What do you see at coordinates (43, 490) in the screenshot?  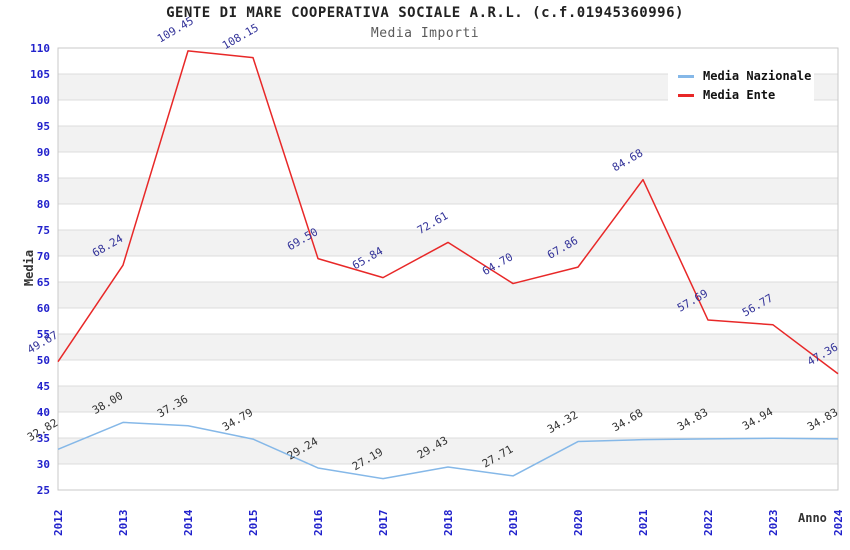 I see `y-tick-label: 25` at bounding box center [43, 490].